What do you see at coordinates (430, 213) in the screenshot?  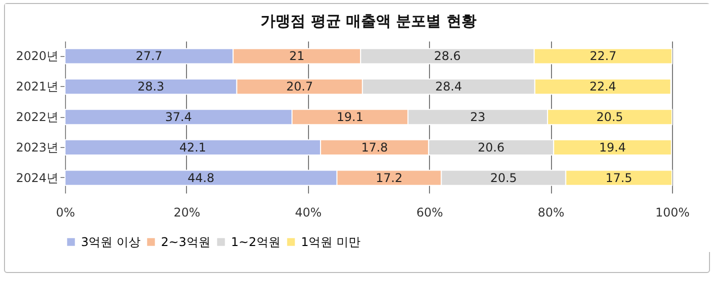 I see `x-tick-label: 60%` at bounding box center [430, 213].